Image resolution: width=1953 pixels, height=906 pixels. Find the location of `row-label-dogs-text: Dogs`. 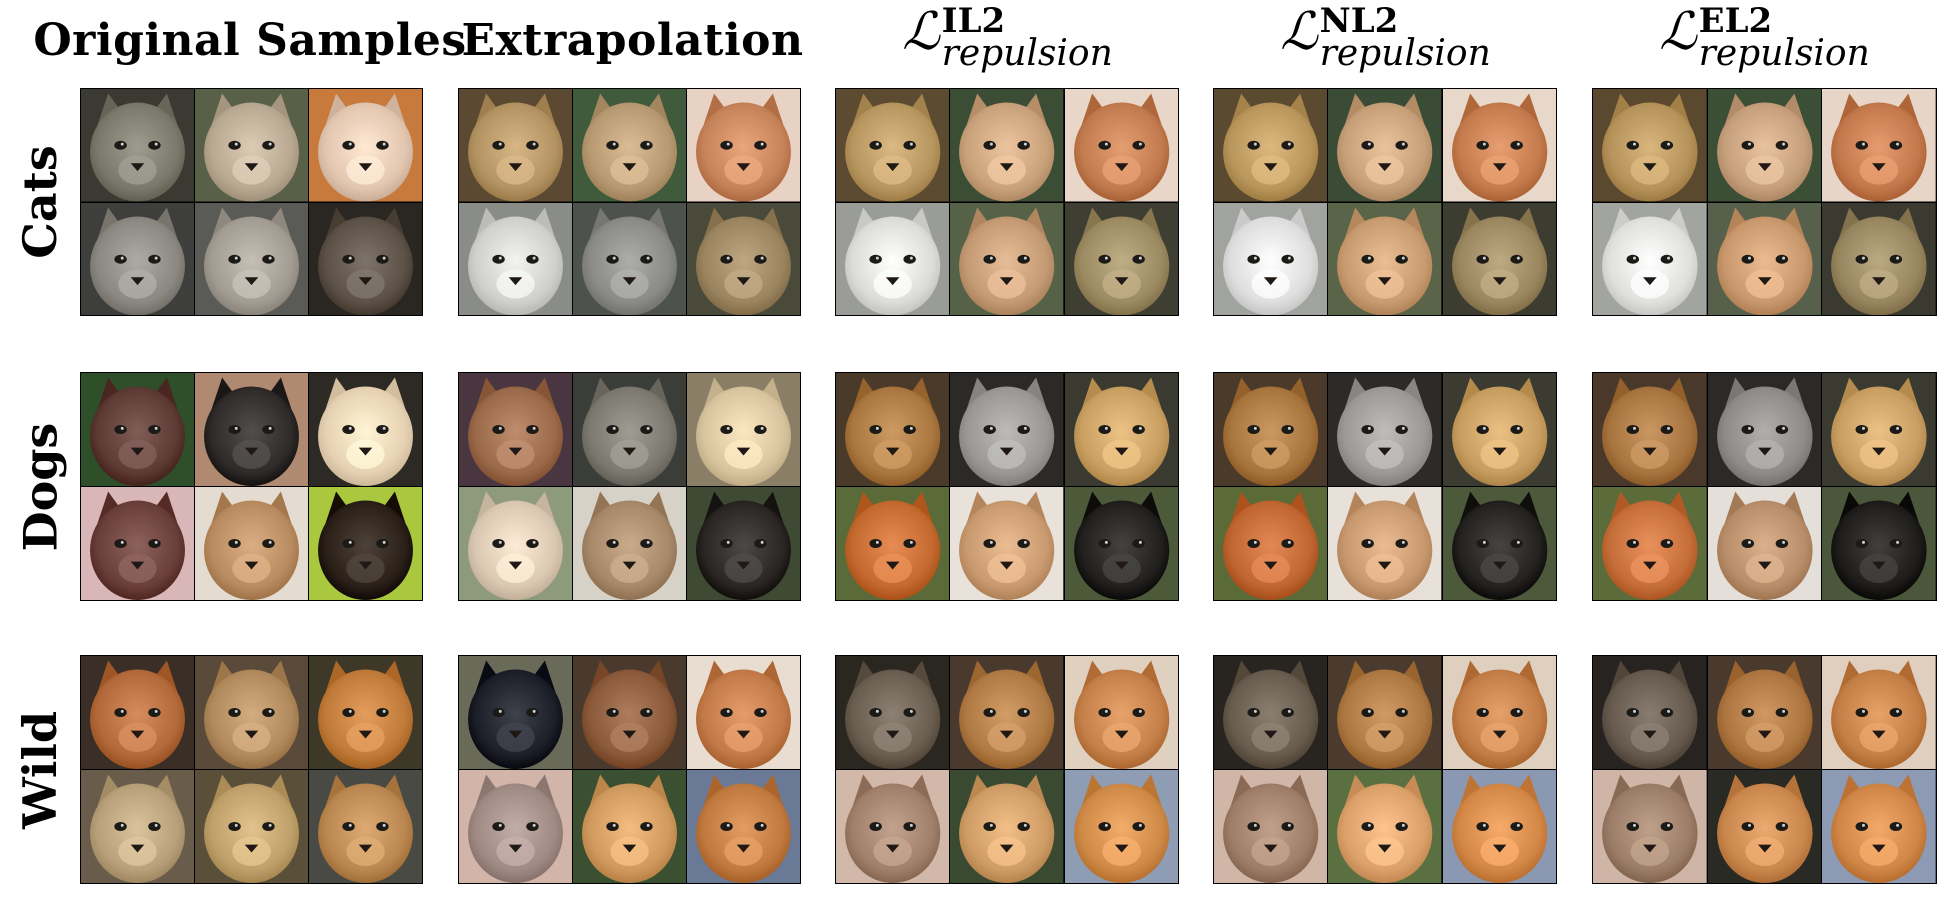

row-label-dogs-text: Dogs is located at coordinates (40, 486).